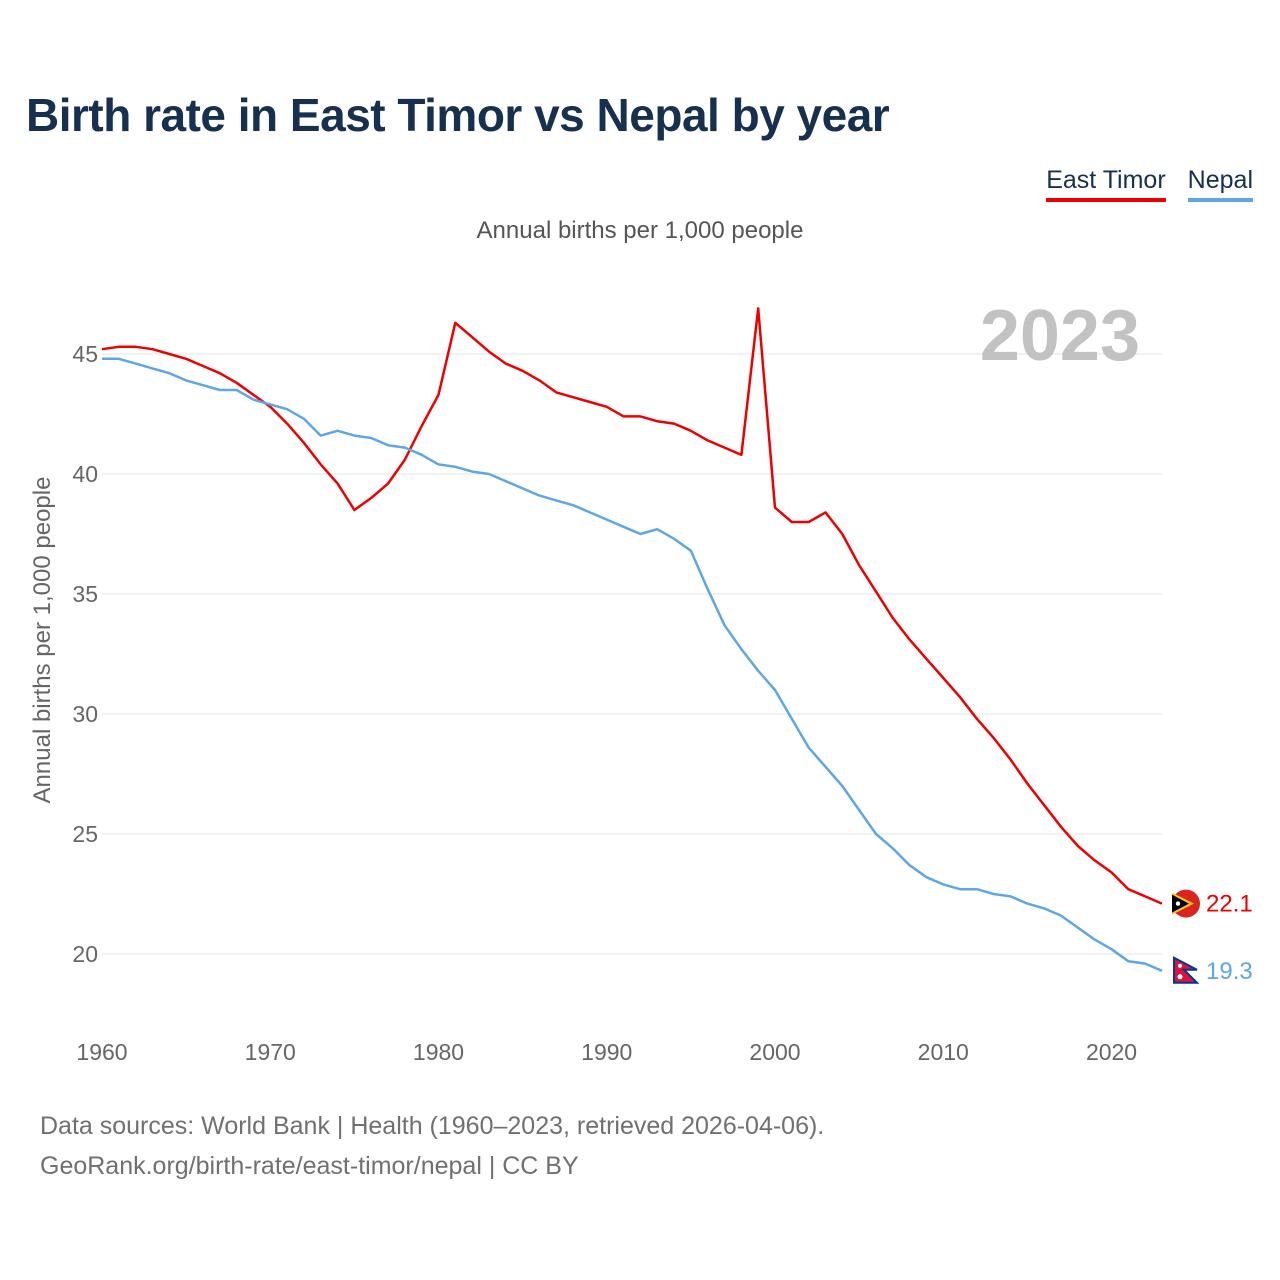  Describe the element at coordinates (1060, 336) in the screenshot. I see `year-badge: 2023` at that location.